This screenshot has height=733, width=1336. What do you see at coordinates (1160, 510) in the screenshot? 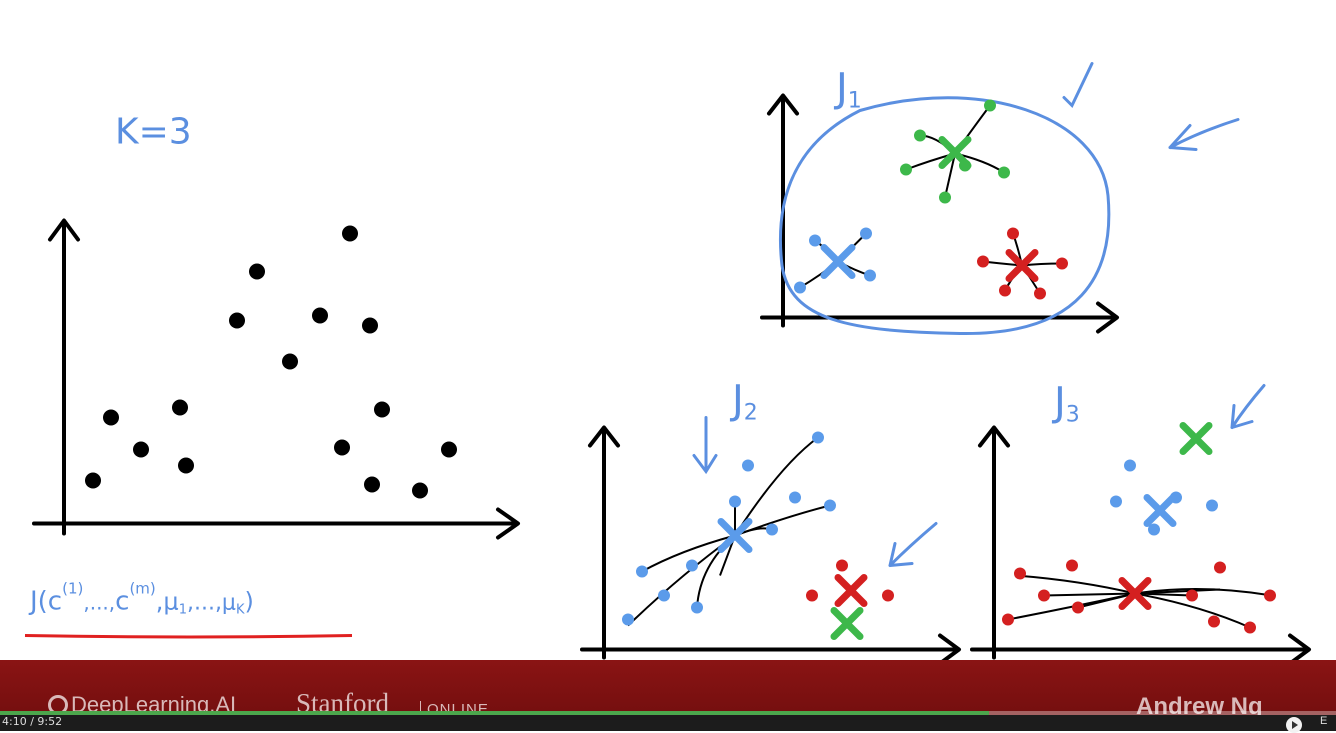
I see `j3-blue-centroid` at bounding box center [1160, 510].